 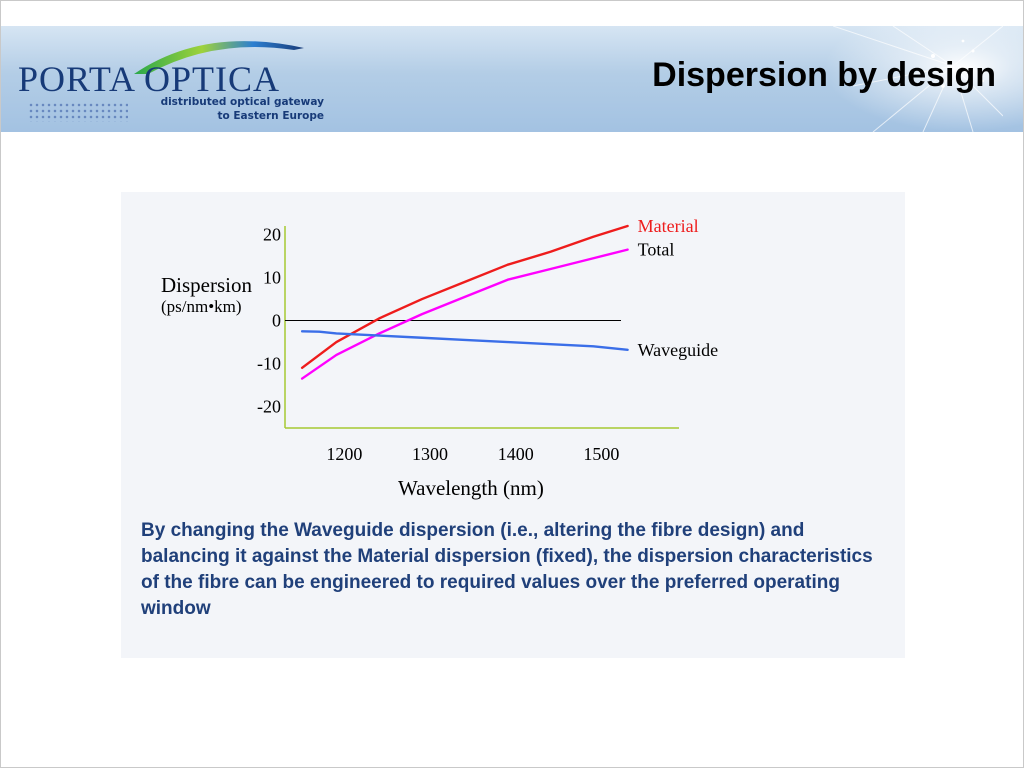 I want to click on series-label-total: Total, so click(x=656, y=250).